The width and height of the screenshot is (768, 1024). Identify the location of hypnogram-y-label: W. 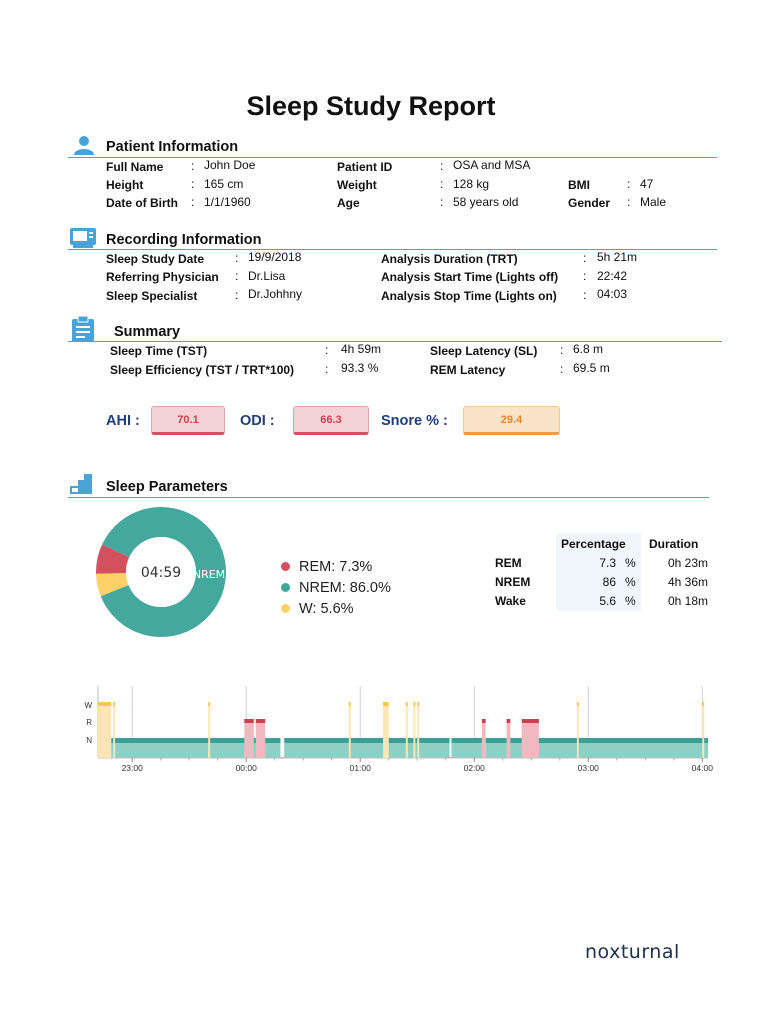
(88, 705).